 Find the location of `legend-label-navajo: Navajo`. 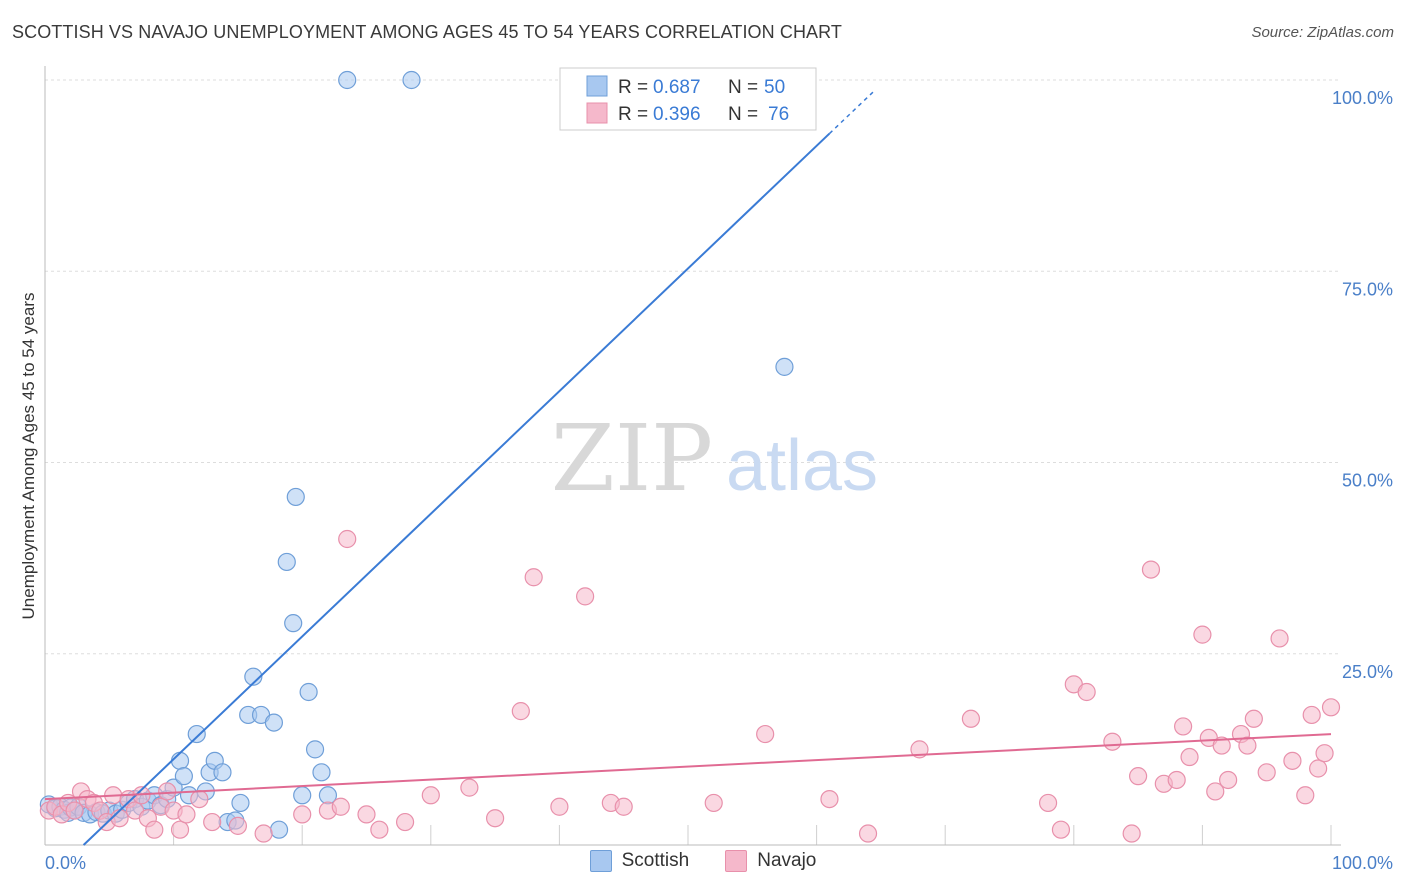

legend-label-navajo: Navajo is located at coordinates (787, 860).